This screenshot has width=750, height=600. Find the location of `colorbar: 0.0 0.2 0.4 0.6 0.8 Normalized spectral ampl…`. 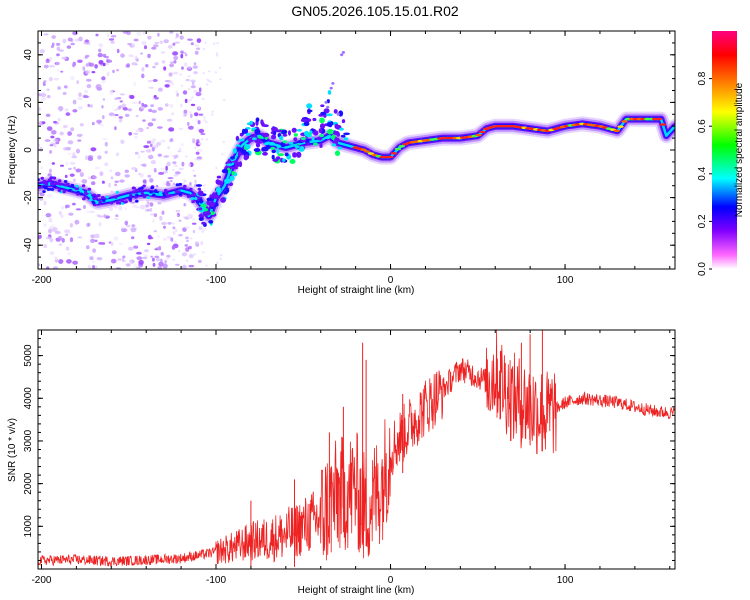

colorbar: 0.0 0.2 0.4 0.6 0.8 Normalized spectral ampl… is located at coordinates (721, 153).